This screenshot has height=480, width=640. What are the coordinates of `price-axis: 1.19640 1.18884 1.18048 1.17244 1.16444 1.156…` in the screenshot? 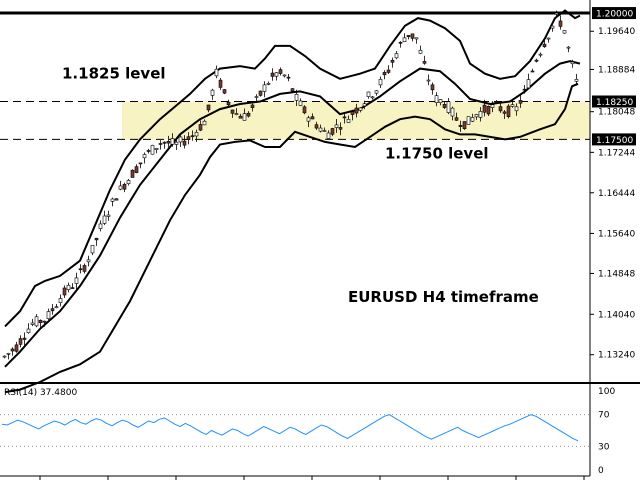 It's located at (613, 184).